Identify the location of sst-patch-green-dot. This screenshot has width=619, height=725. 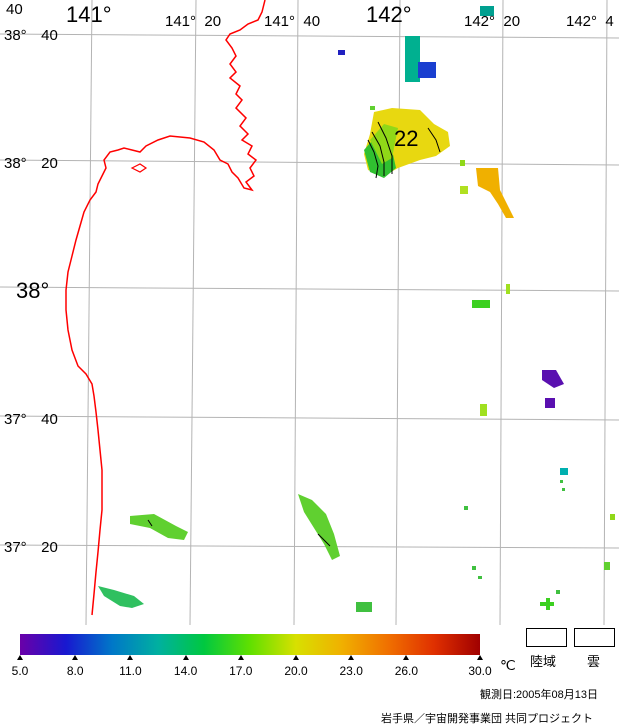
(466, 508).